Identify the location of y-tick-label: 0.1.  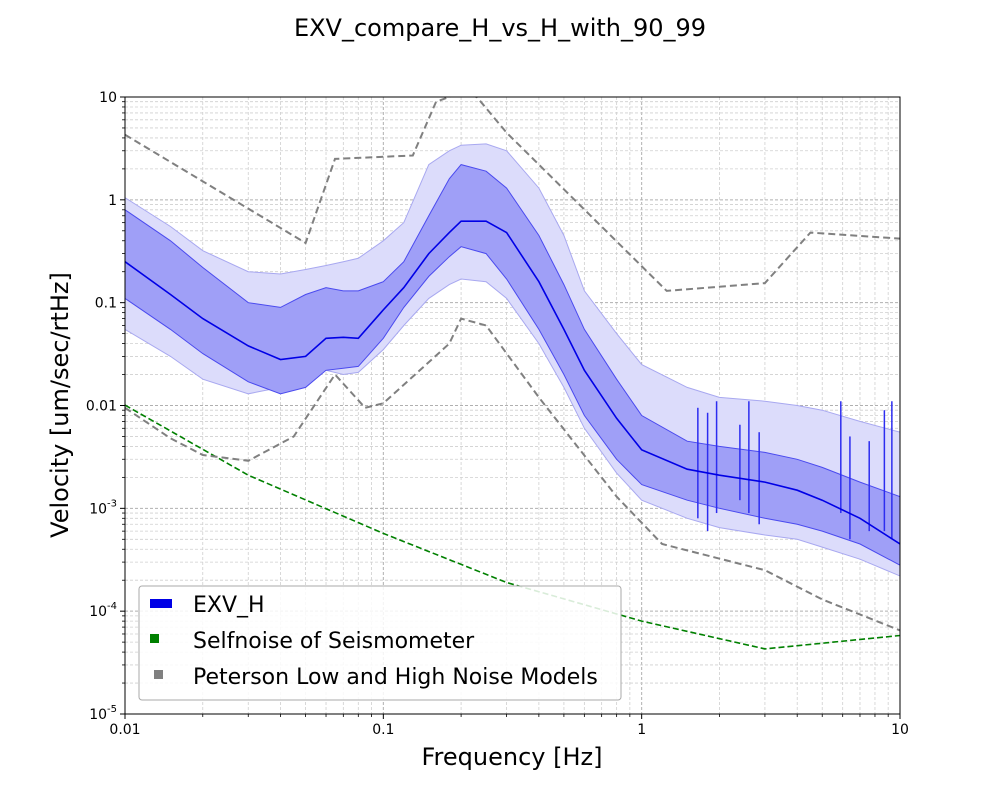
(106, 304).